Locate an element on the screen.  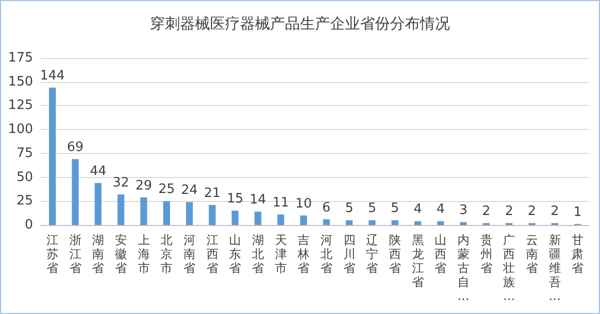
x-tick-label: 湖南省 is located at coordinates (98, 254).